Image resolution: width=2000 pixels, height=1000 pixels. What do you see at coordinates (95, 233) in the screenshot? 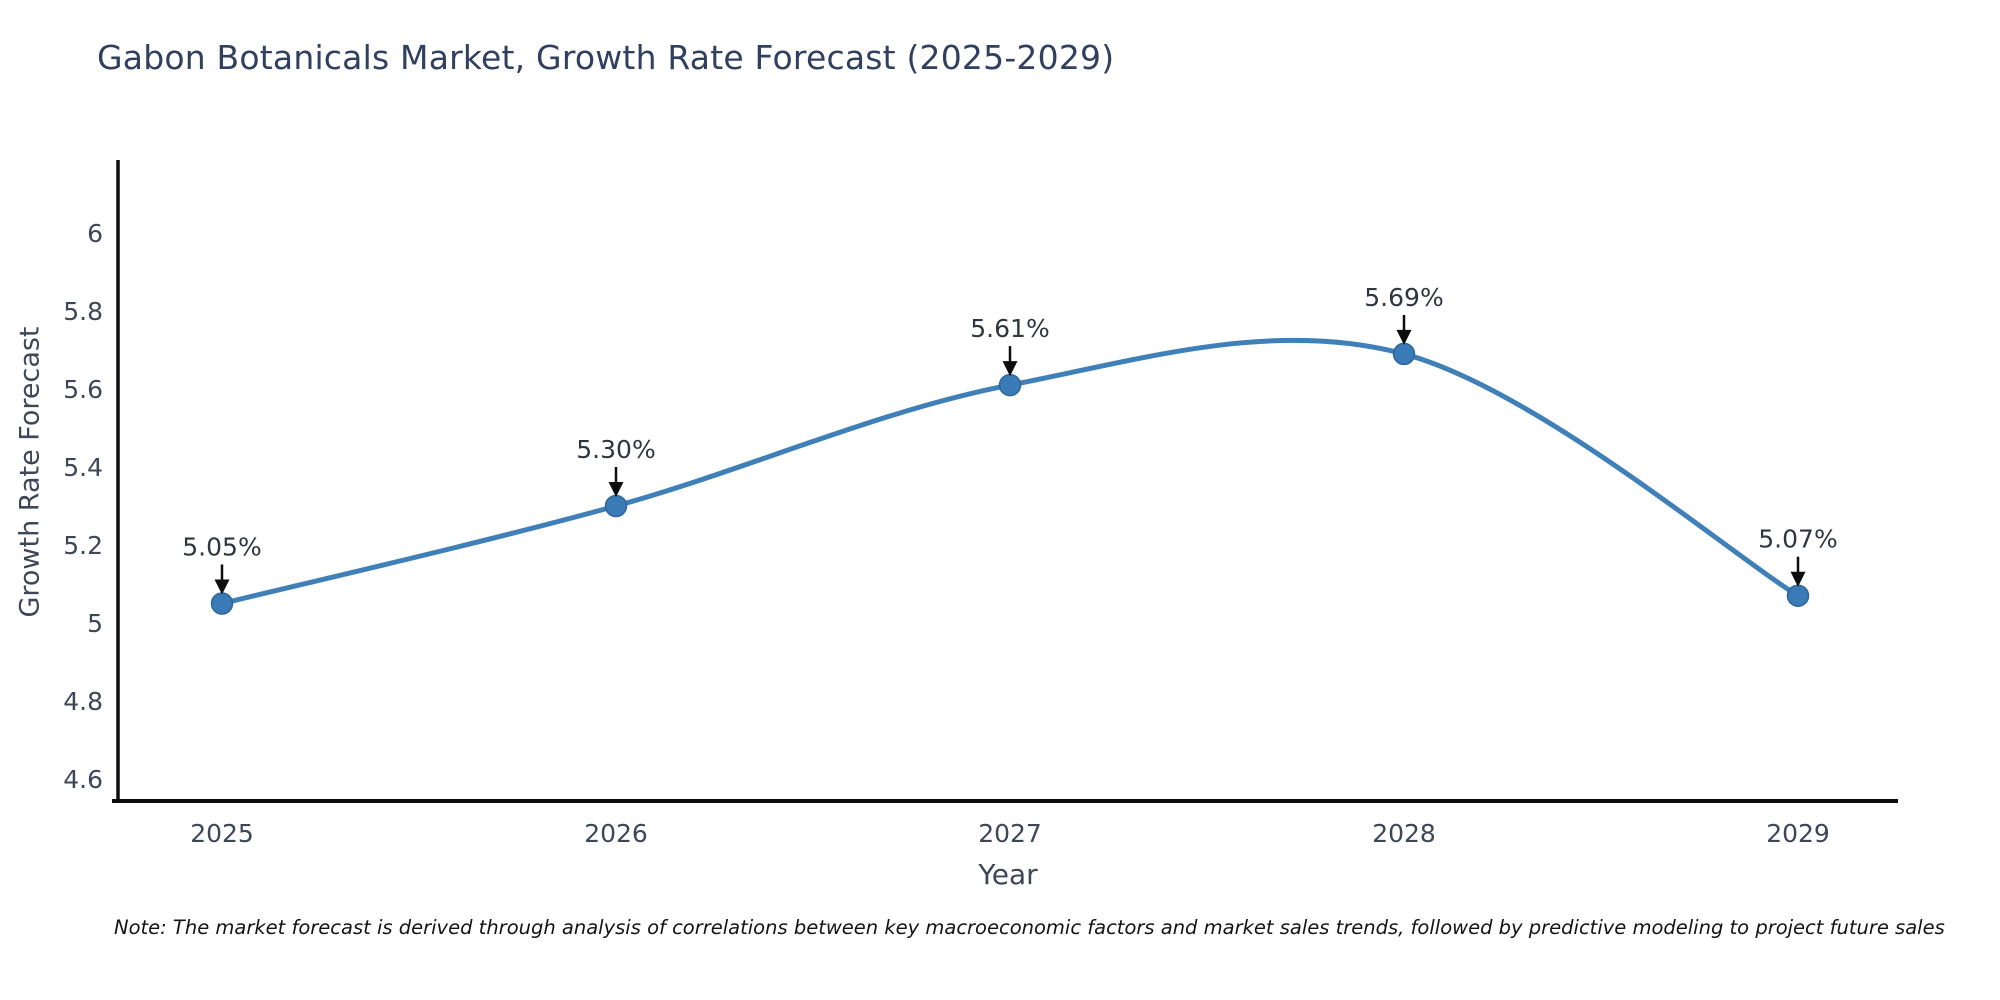
I see `y-tick-label: 6` at bounding box center [95, 233].